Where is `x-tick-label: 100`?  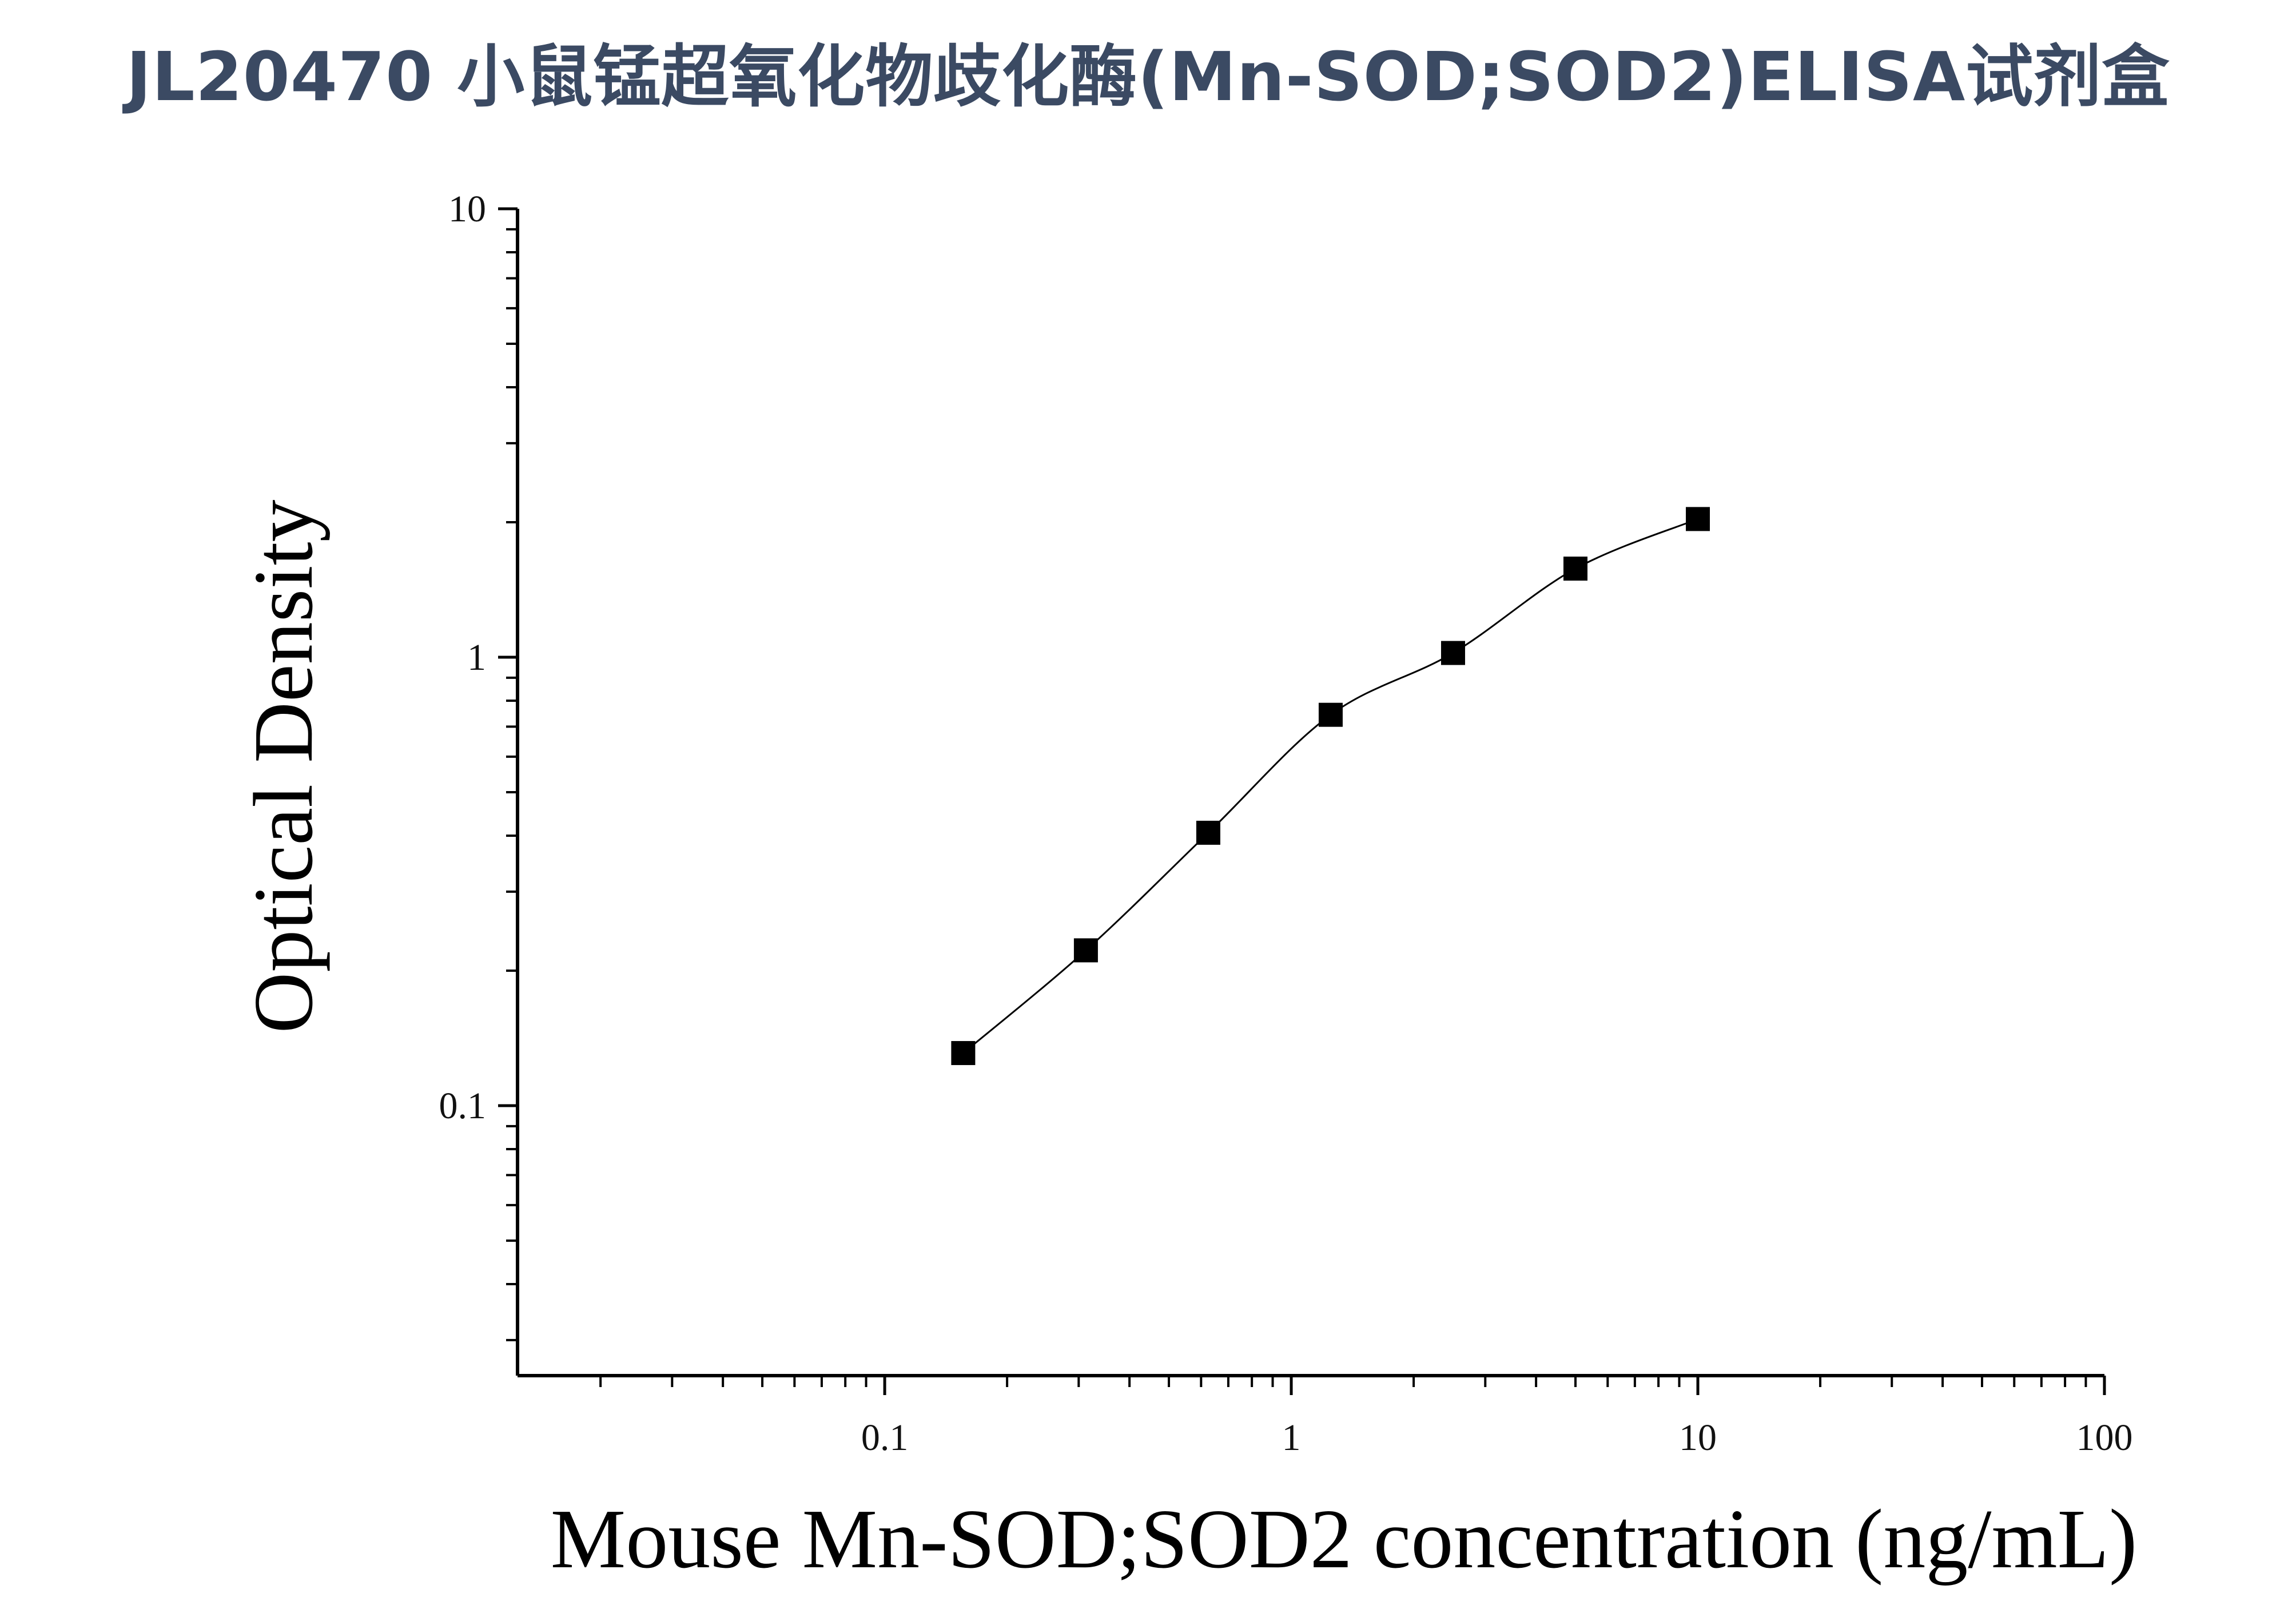
x-tick-label: 100 is located at coordinates (2104, 1438).